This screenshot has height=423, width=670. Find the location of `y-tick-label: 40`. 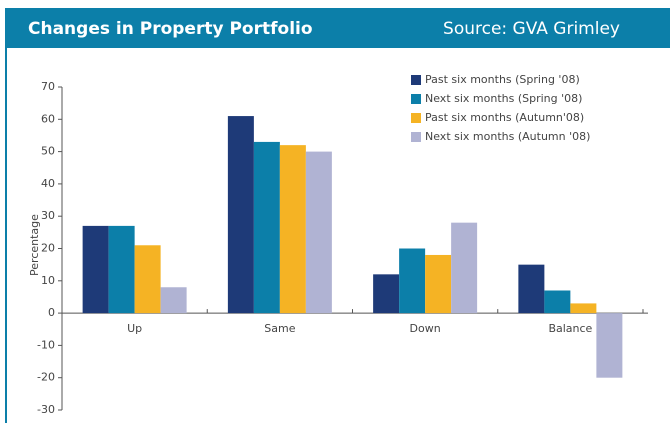

y-tick-label: 40 is located at coordinates (48, 183).